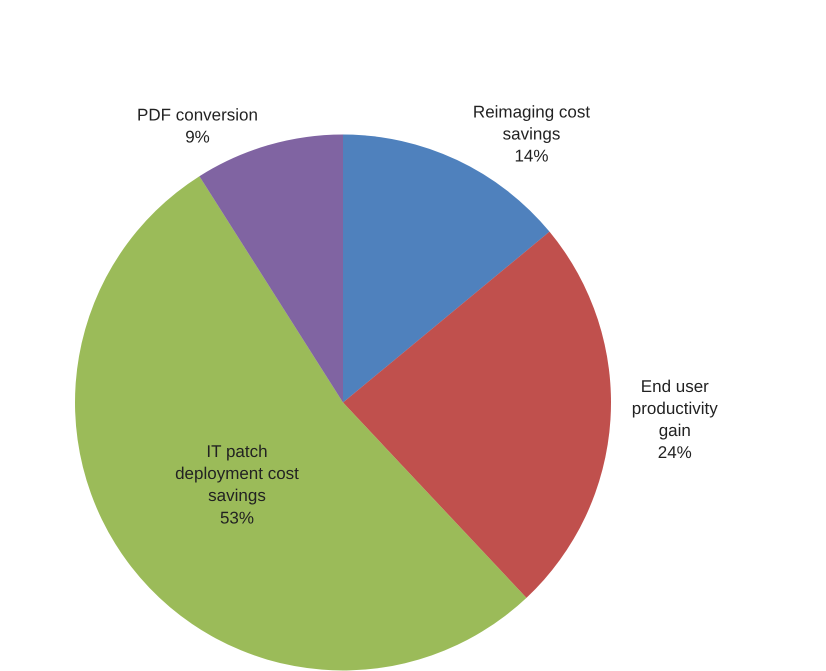 This screenshot has height=671, width=826. I want to click on data-label: 53%, so click(237, 518).